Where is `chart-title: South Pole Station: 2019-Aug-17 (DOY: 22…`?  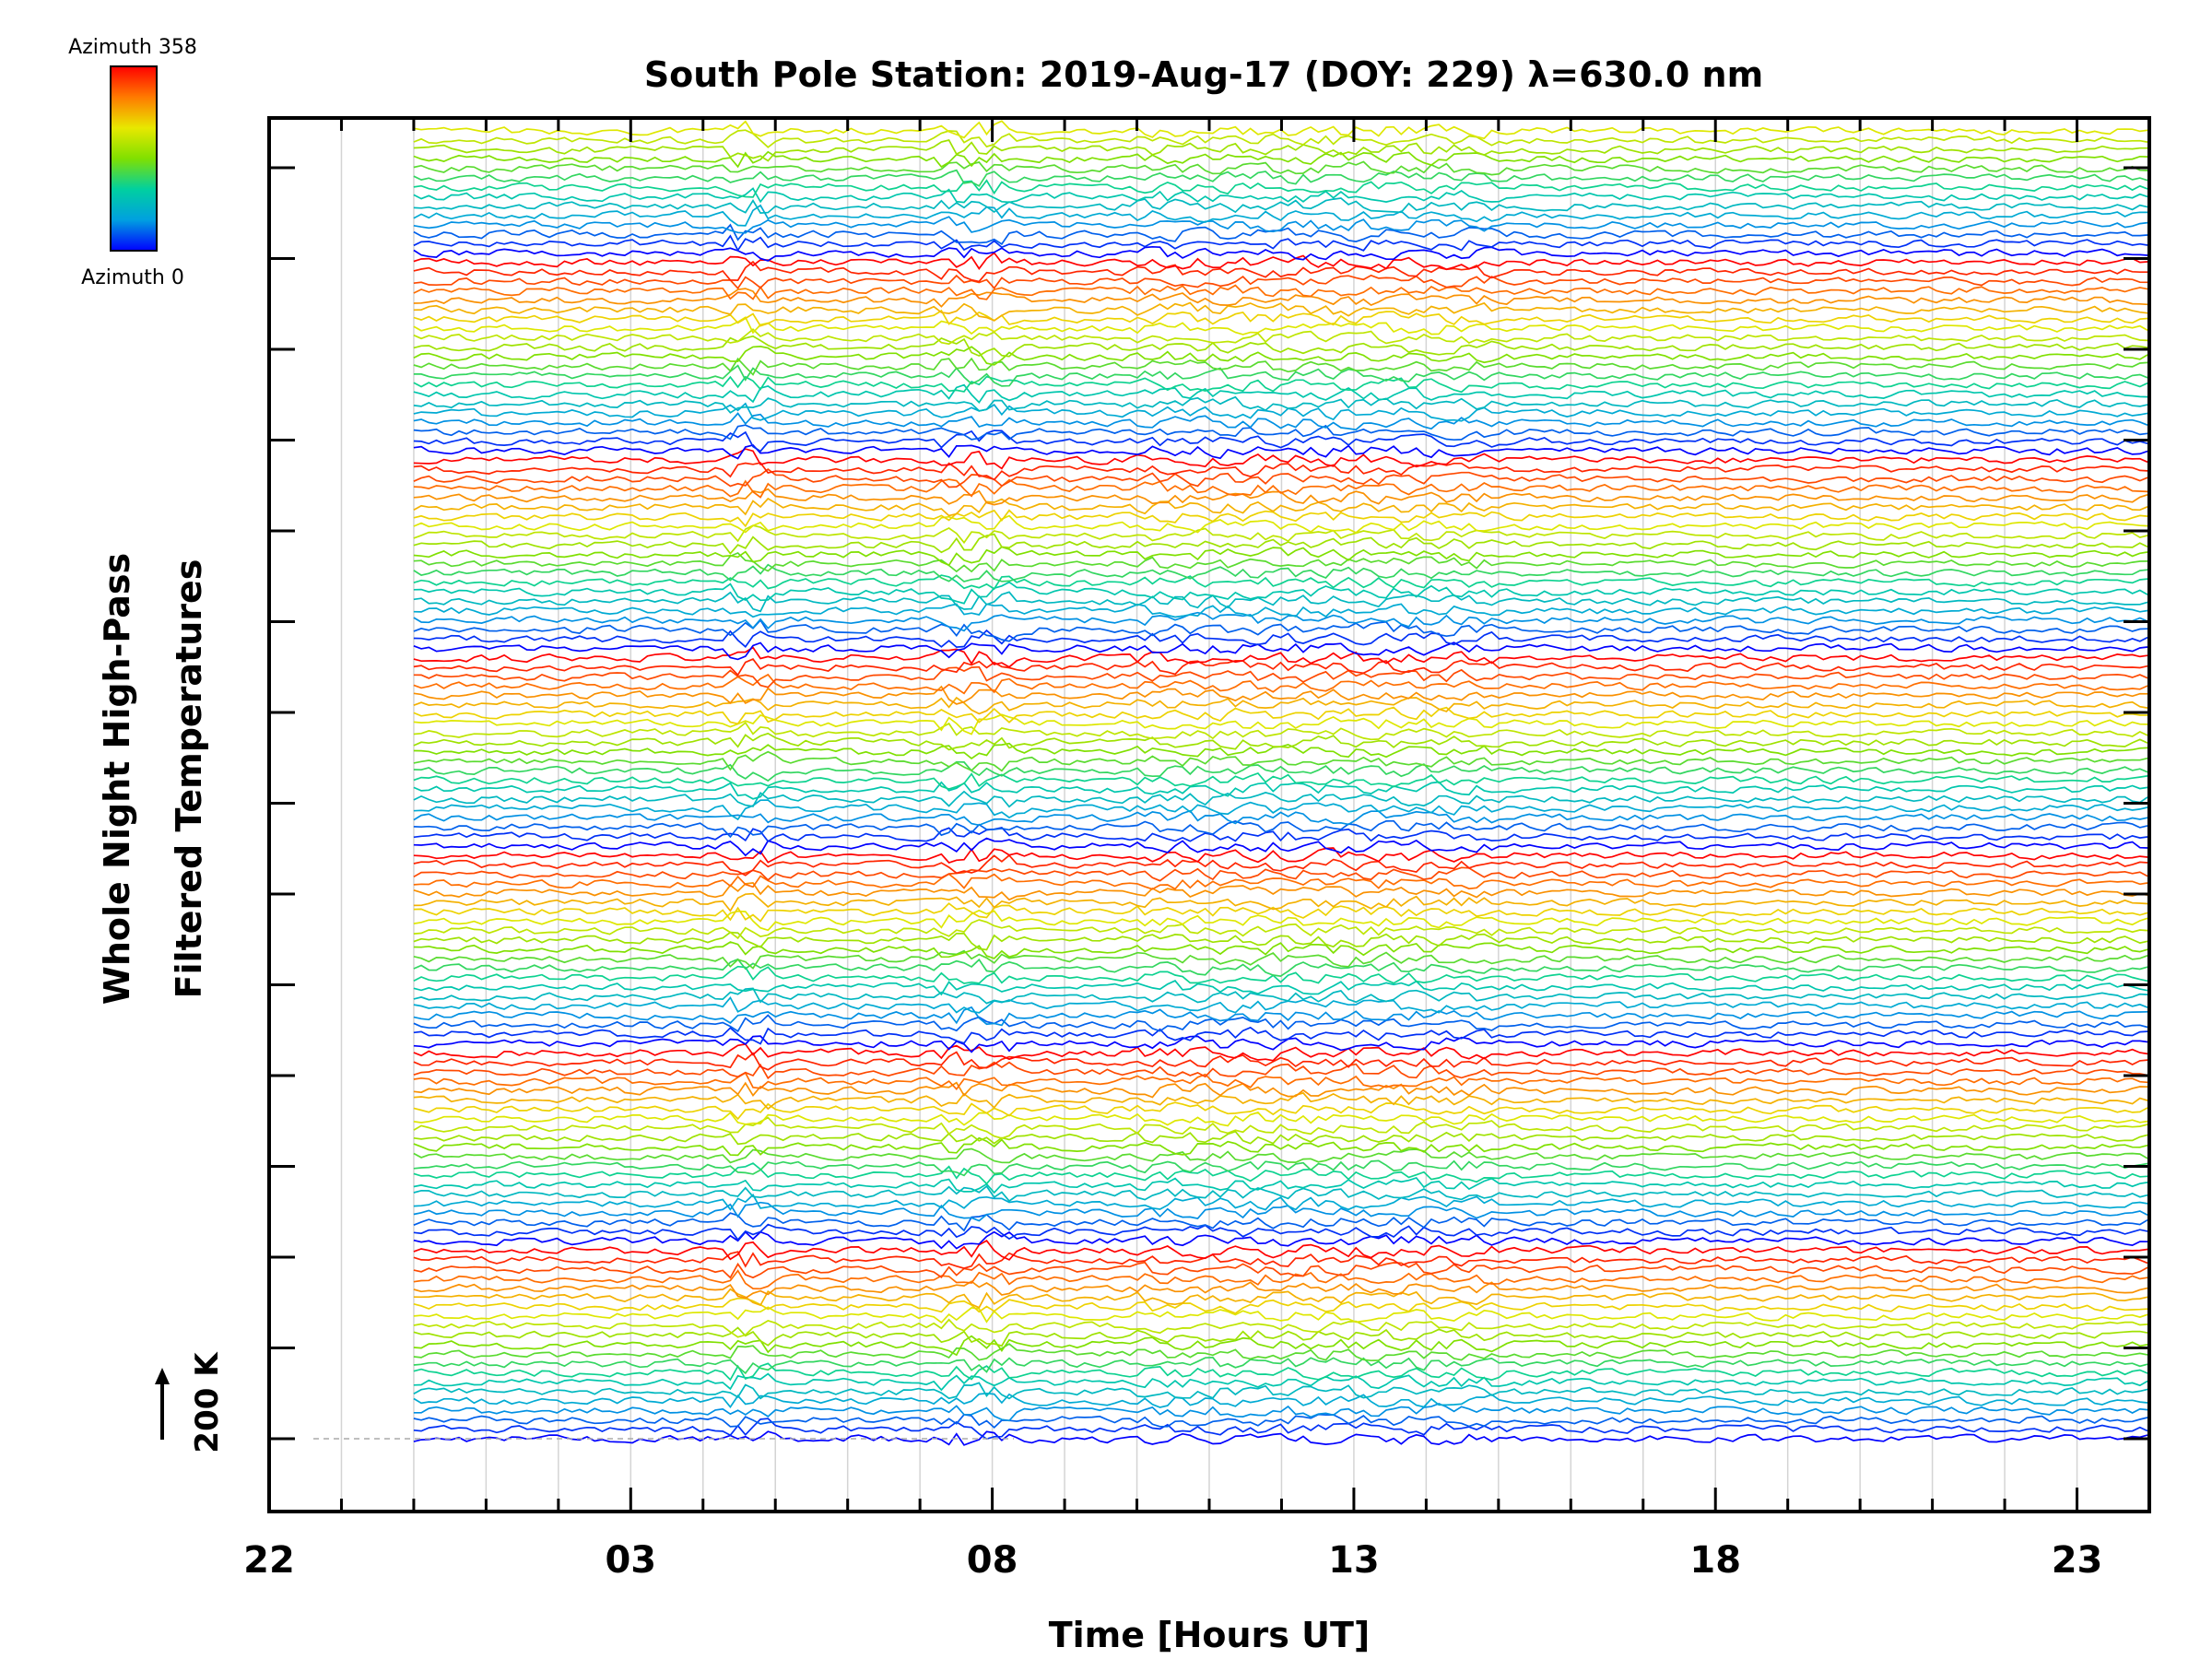 chart-title: South Pole Station: 2019-Aug-17 (DOY: 22… is located at coordinates (1203, 74).